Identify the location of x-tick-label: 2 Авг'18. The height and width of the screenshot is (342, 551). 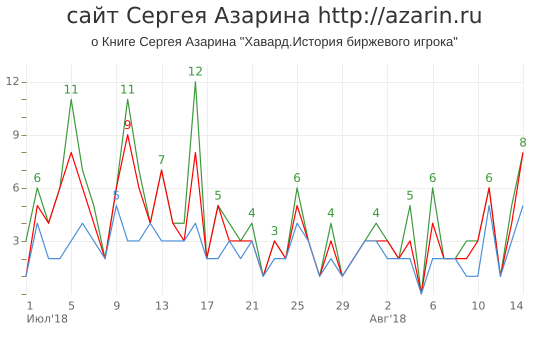
(388, 313).